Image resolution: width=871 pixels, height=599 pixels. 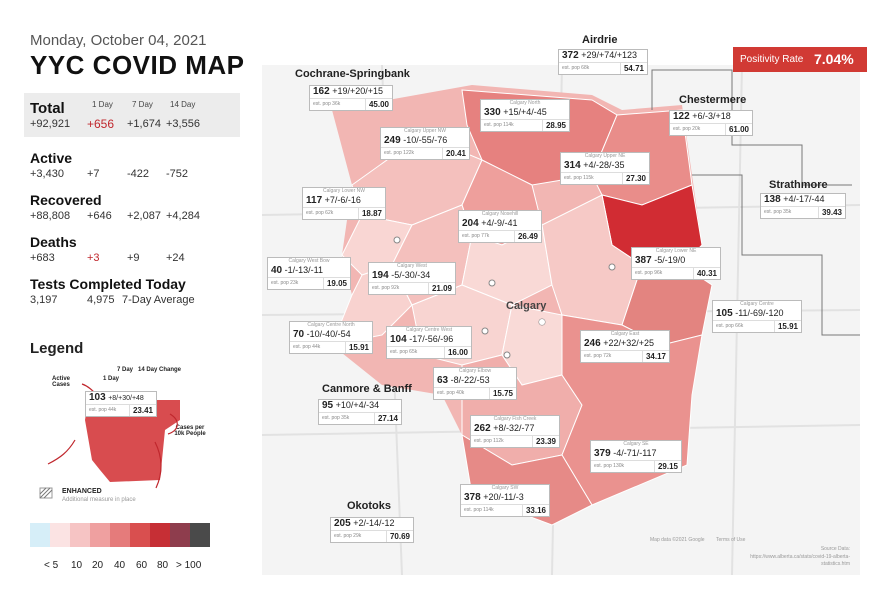 I want to click on region-card-chestermere: 122 +6/-3/+18 est. pop 20k 61.00, so click(x=711, y=123).